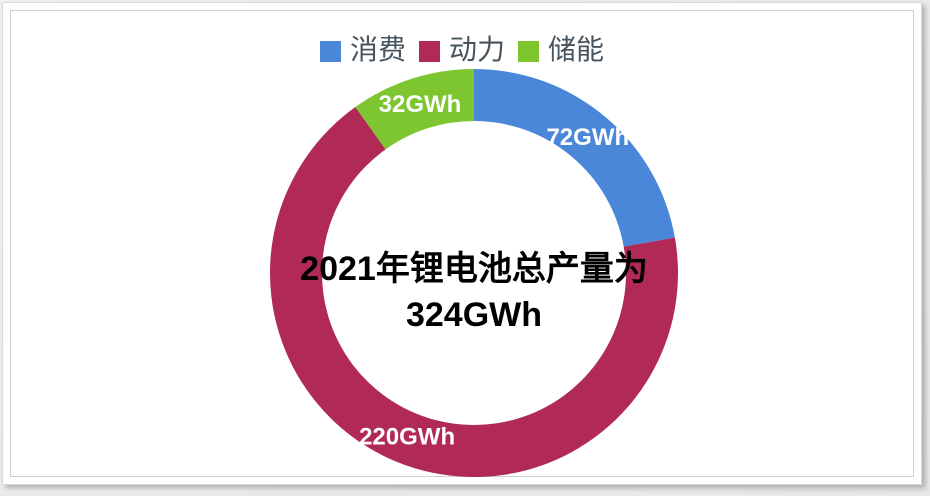 This screenshot has height=496, width=930. I want to click on donut-slice-储能, so click(414, 109).